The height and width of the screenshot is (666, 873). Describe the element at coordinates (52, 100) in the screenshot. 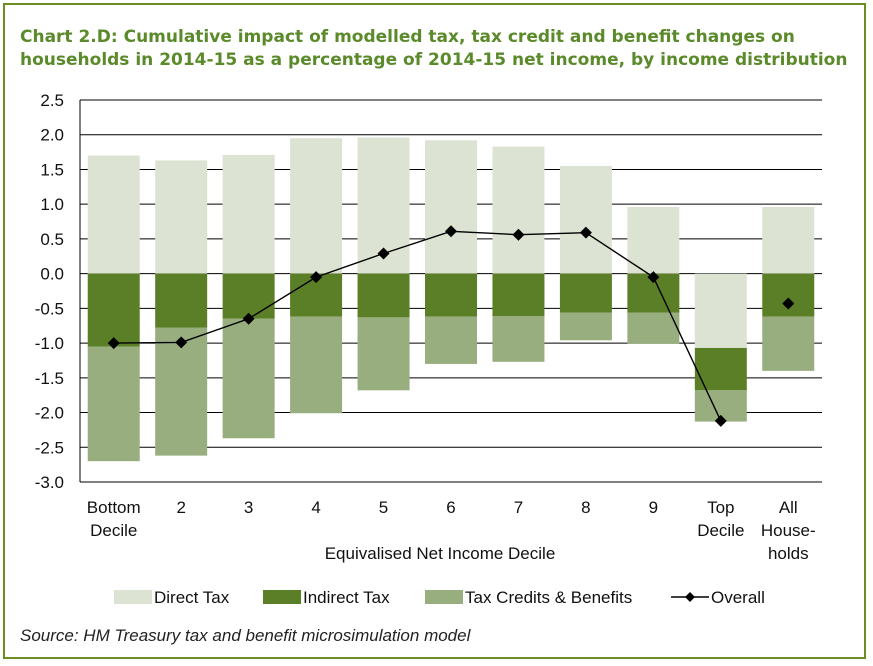

I see `y-tick-label: 2.5` at that location.